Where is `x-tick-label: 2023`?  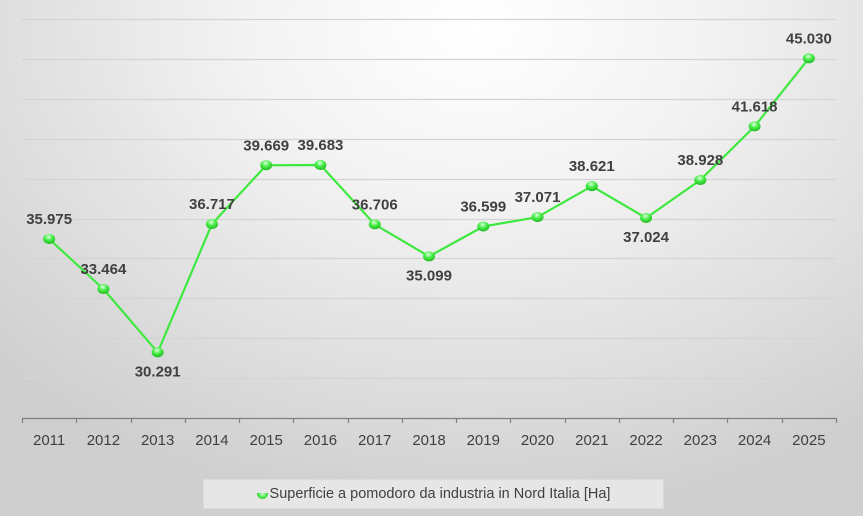
x-tick-label: 2023 is located at coordinates (700, 440).